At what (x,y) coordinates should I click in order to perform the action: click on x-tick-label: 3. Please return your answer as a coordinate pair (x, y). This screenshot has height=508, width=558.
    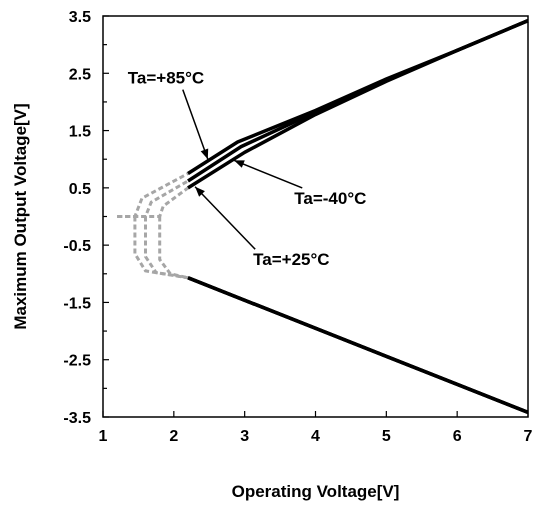
    Looking at the image, I should click on (244, 436).